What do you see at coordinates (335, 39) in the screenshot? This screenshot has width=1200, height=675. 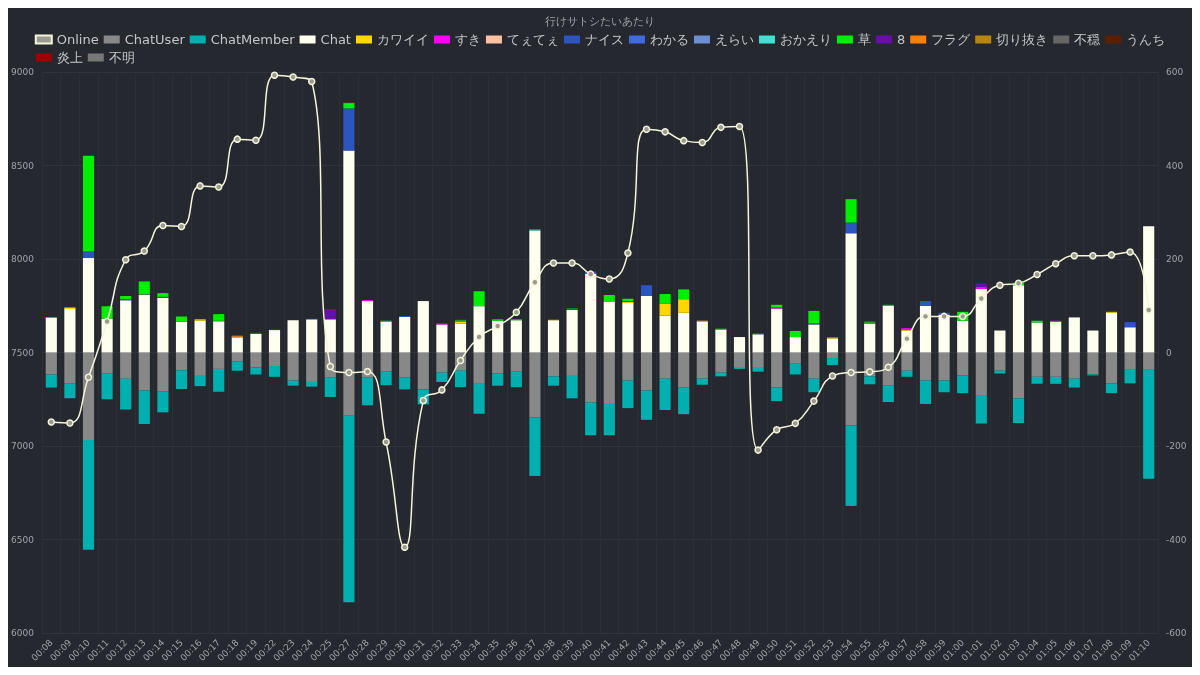 I see `legend-label: Chat` at bounding box center [335, 39].